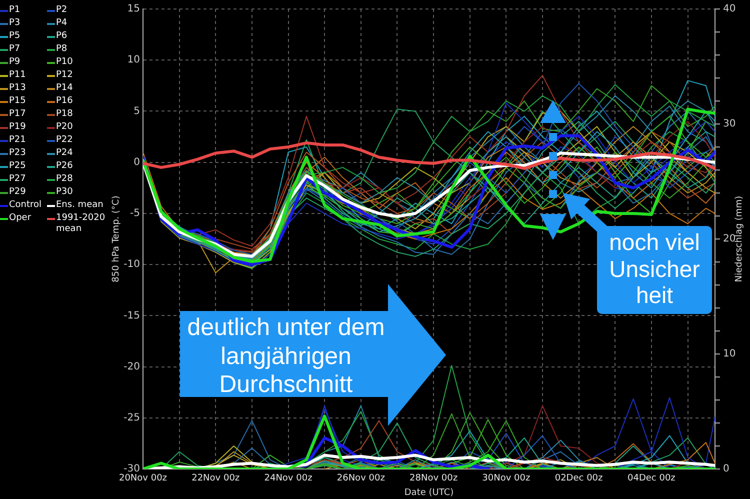 This screenshot has height=499, width=750. What do you see at coordinates (137, 111) in the screenshot?
I see `y-tick-label: 5` at bounding box center [137, 111].